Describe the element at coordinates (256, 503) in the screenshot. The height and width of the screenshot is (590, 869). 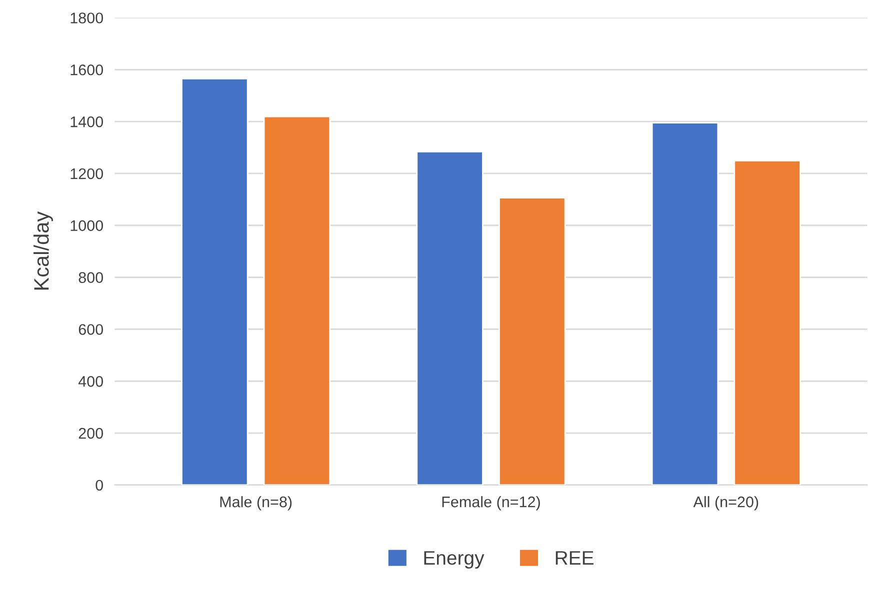
I see `x-tick-label: Male (n=8)` at that location.